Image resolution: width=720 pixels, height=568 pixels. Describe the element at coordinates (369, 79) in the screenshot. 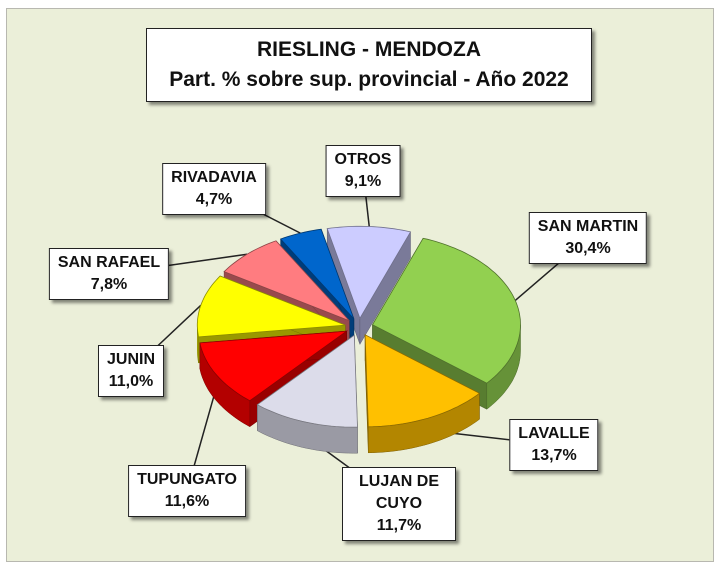

I see `chart-subtitle: Part. % sobre sup. provincial - Año 2022` at that location.